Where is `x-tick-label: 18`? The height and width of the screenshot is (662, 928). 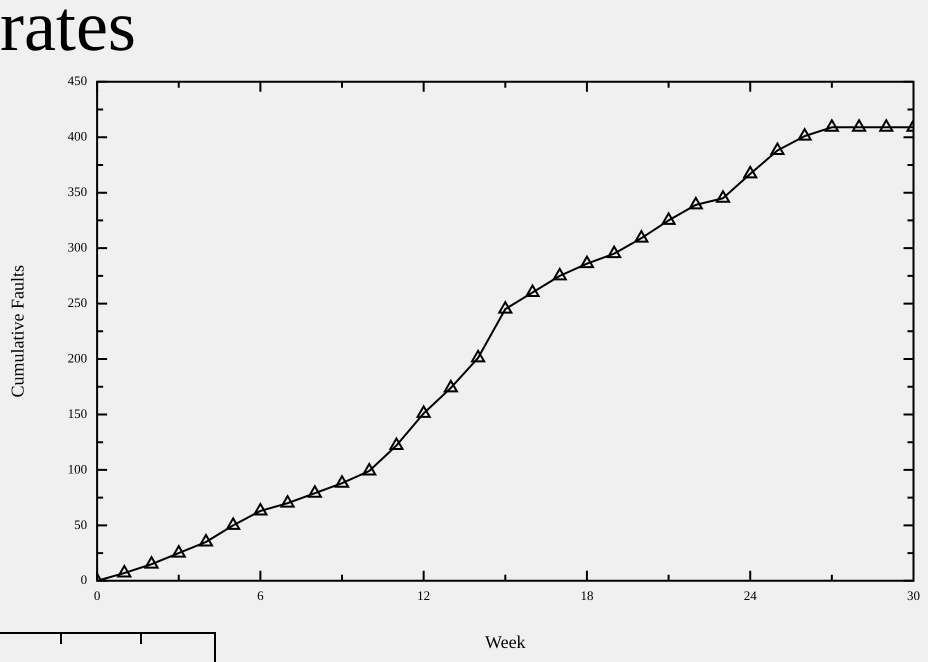 x-tick-label: 18 is located at coordinates (587, 596).